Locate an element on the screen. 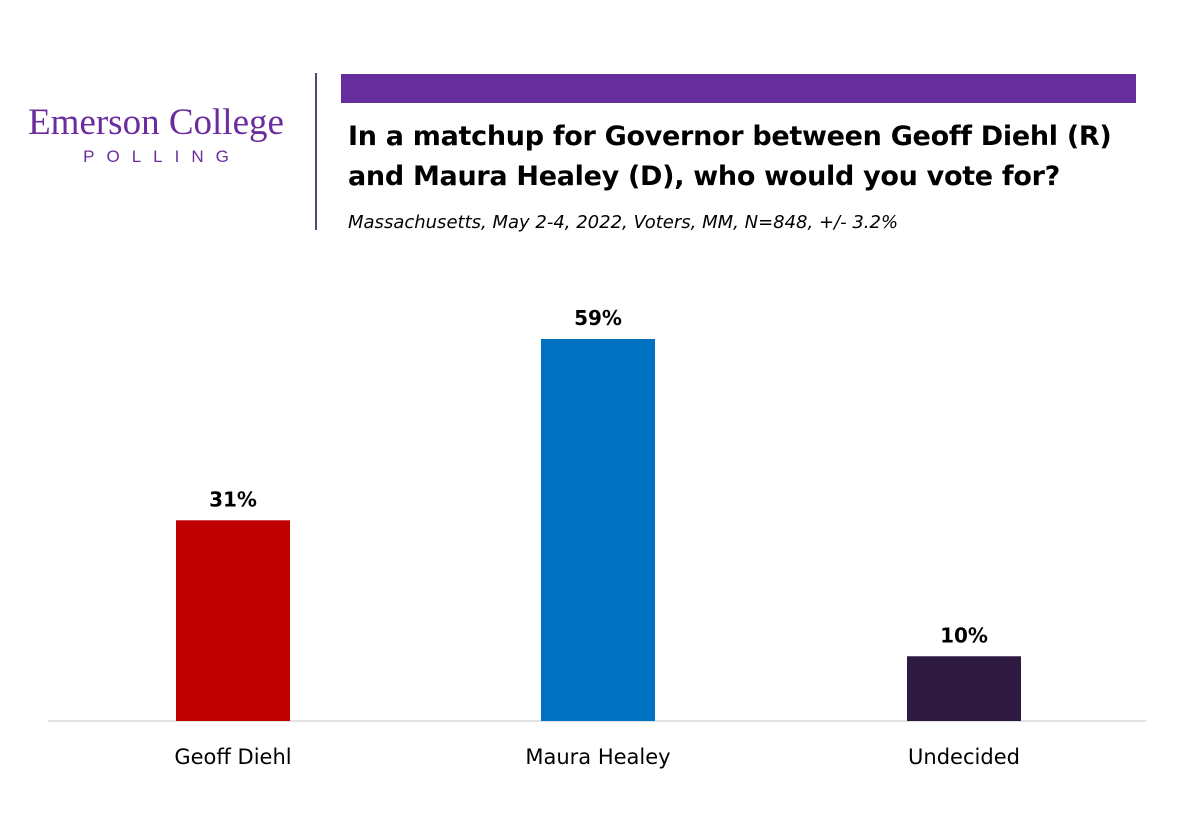 The image size is (1200, 829). category-label: Maura Healey is located at coordinates (597, 757).